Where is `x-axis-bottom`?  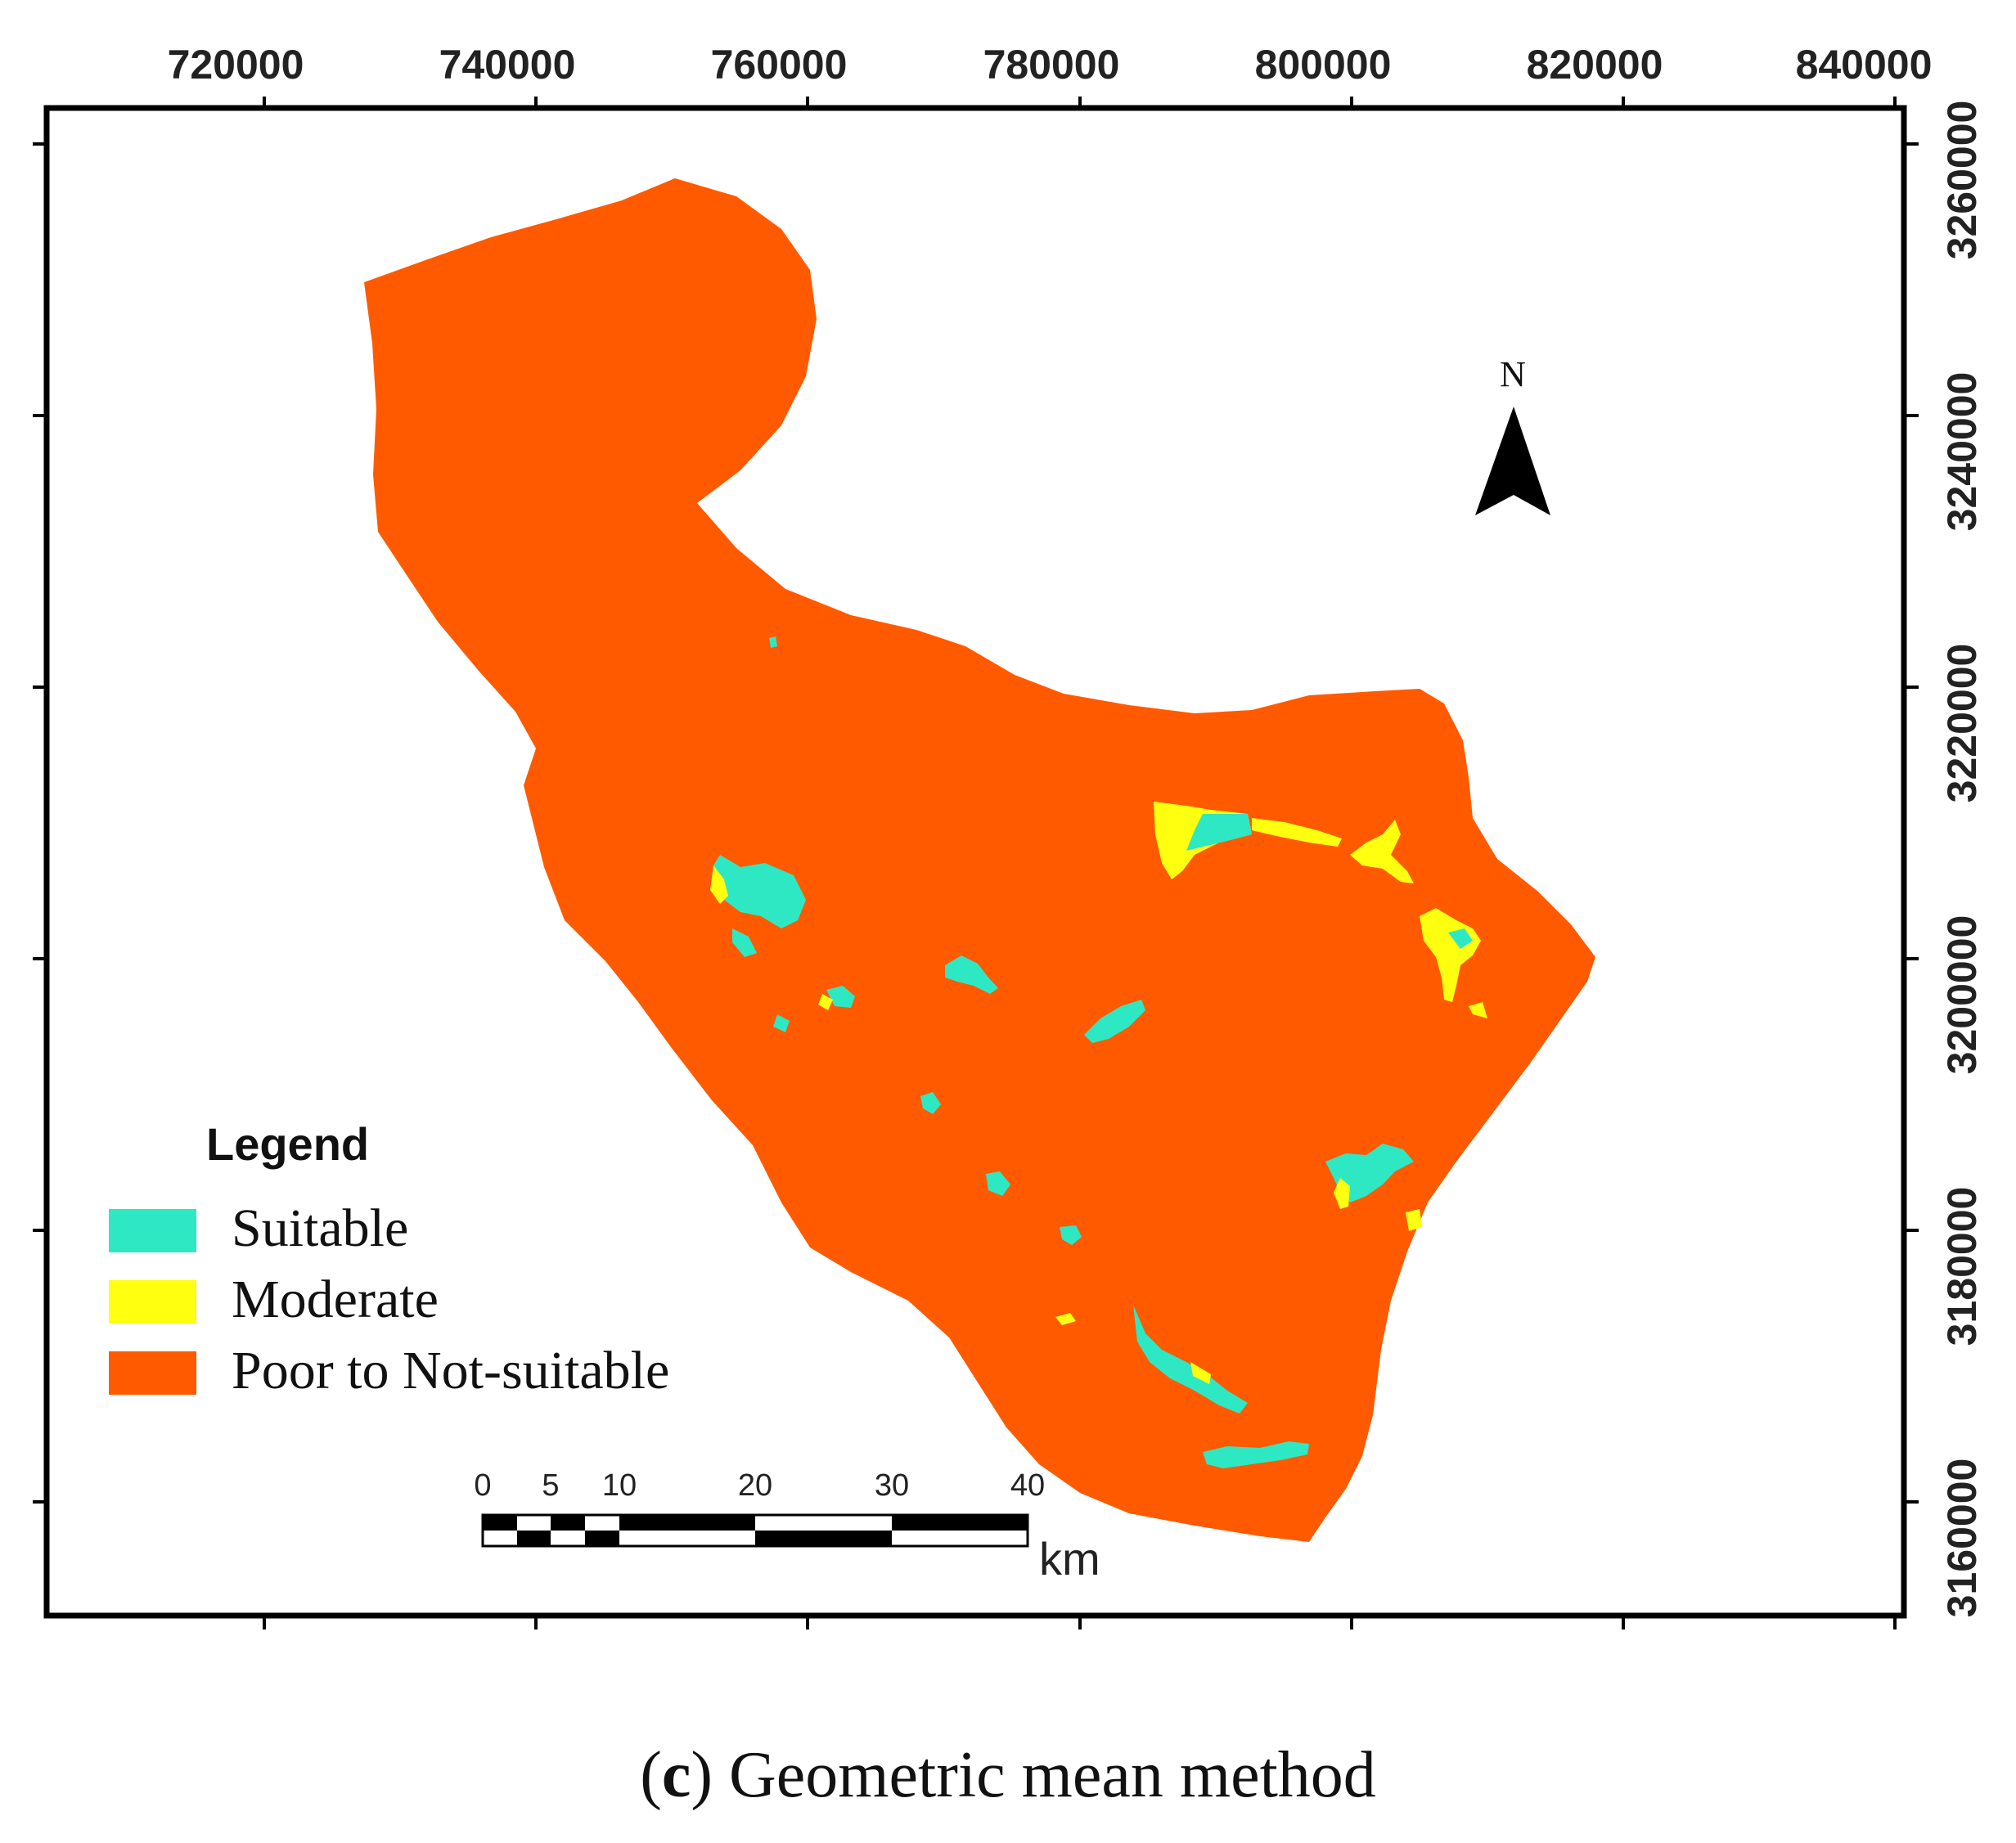 x-axis-bottom is located at coordinates (1080, 1622).